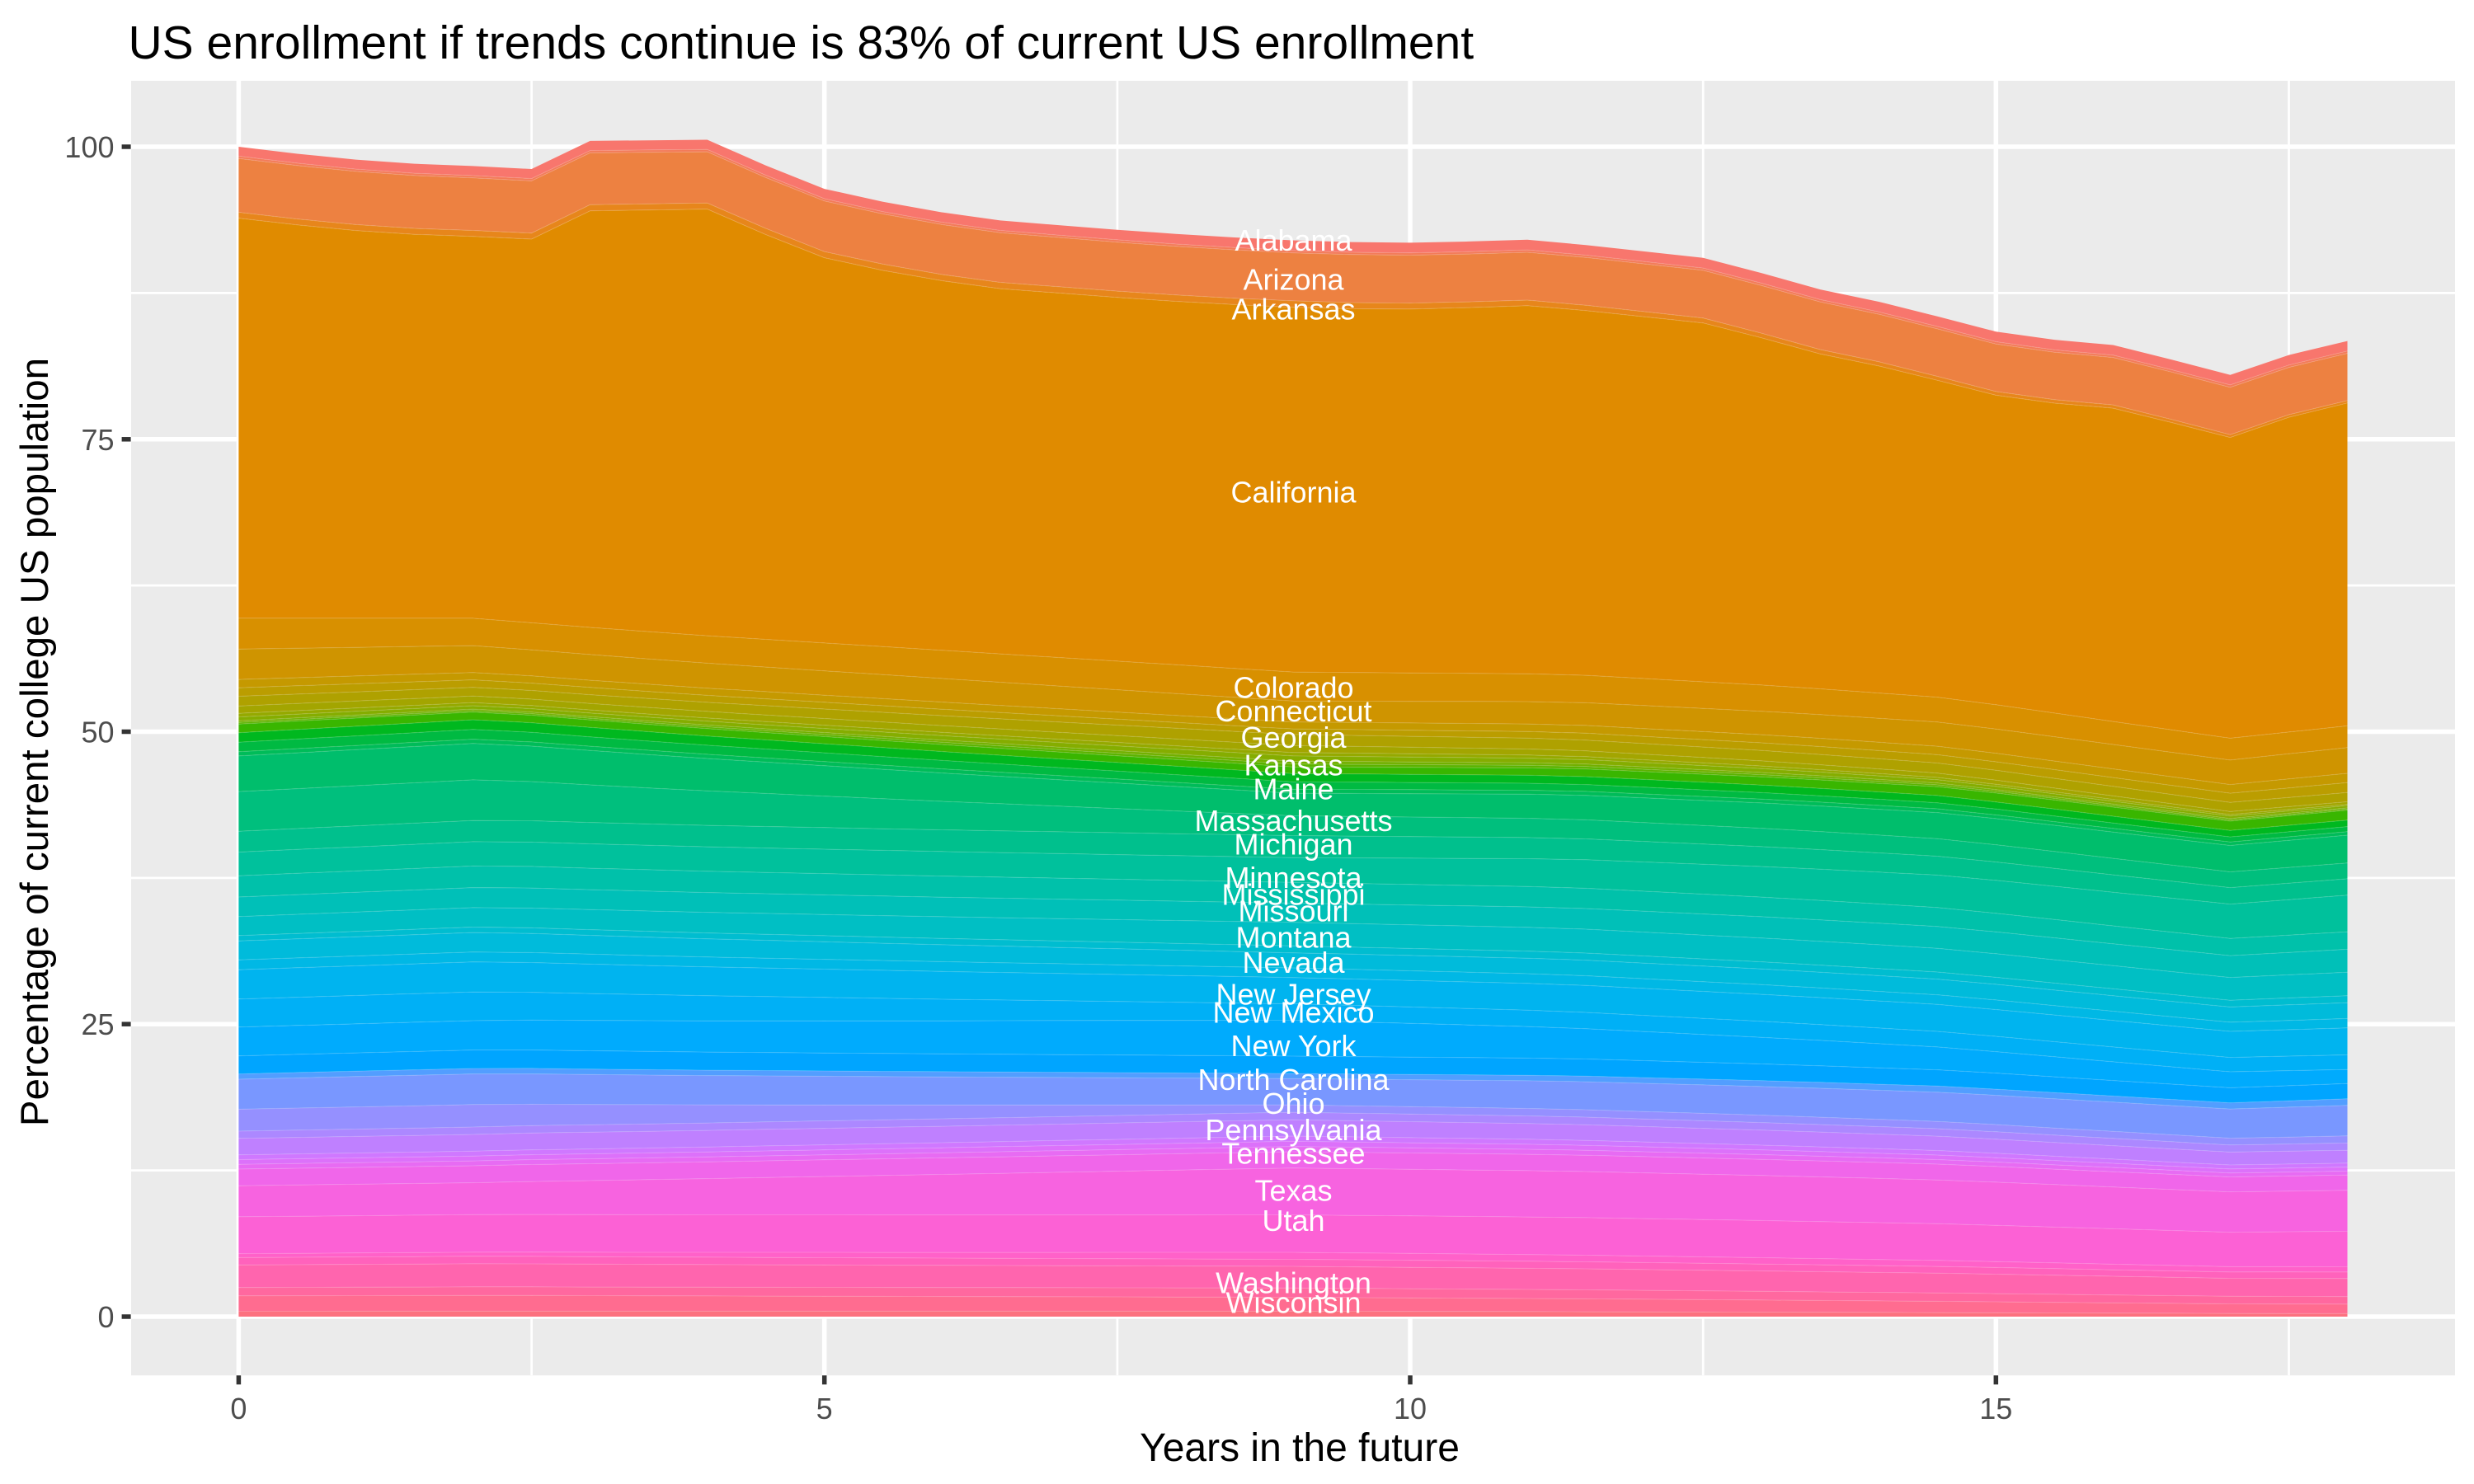 This screenshot has height=1484, width=2474. I want to click on svg-text: Colorado, so click(1293, 687).